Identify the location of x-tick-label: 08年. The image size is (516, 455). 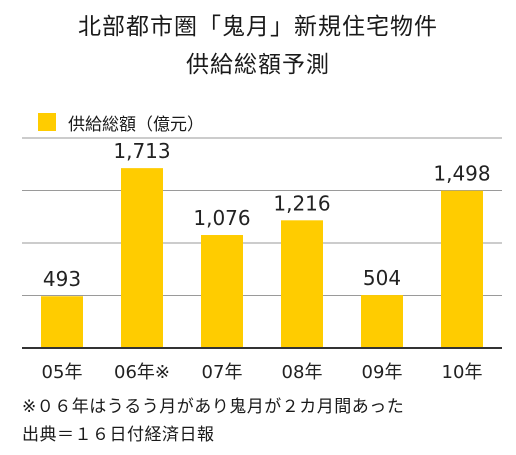
(302, 372).